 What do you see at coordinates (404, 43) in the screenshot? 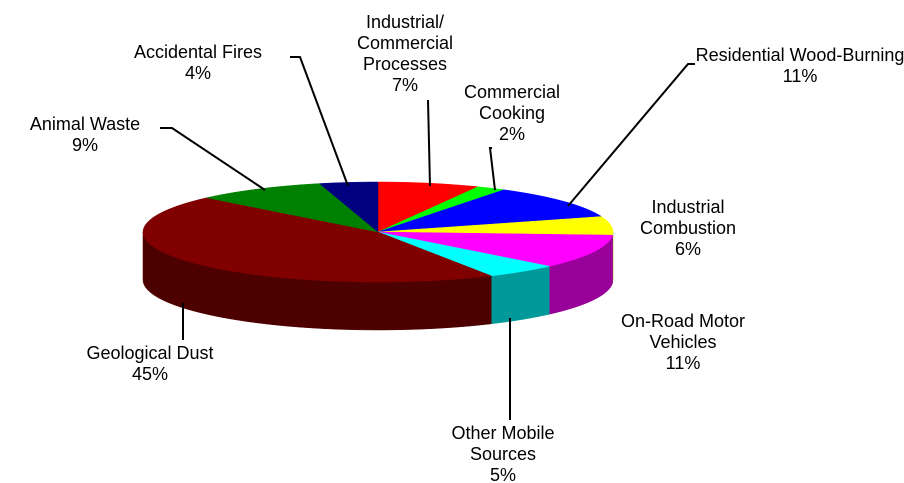
I see `category-label: Industrial/ Commercial Processes` at bounding box center [404, 43].